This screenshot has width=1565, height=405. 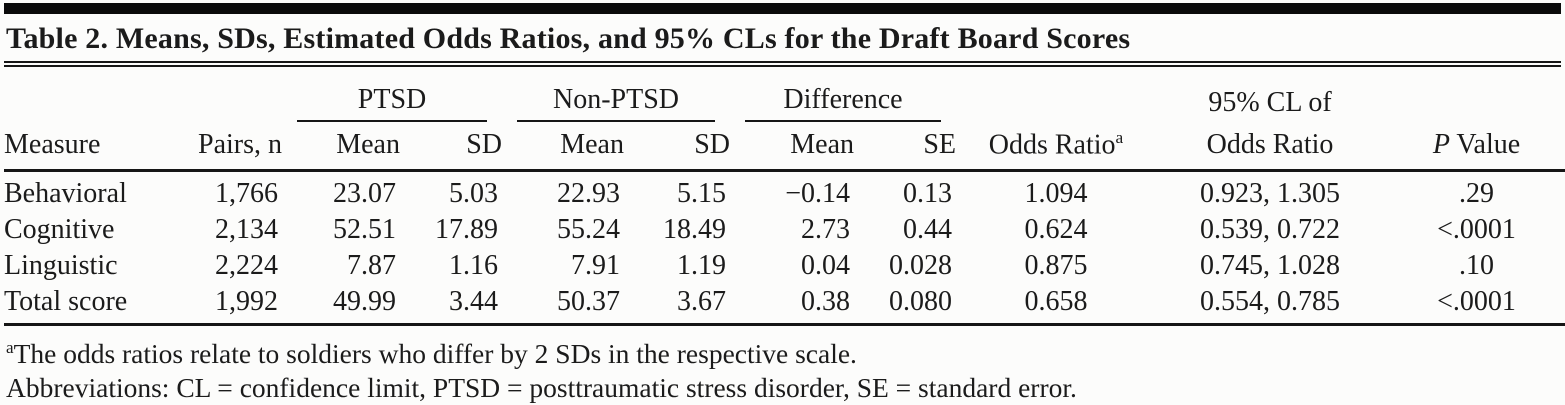 What do you see at coordinates (782, 8) in the screenshot?
I see `top-thick-rule` at bounding box center [782, 8].